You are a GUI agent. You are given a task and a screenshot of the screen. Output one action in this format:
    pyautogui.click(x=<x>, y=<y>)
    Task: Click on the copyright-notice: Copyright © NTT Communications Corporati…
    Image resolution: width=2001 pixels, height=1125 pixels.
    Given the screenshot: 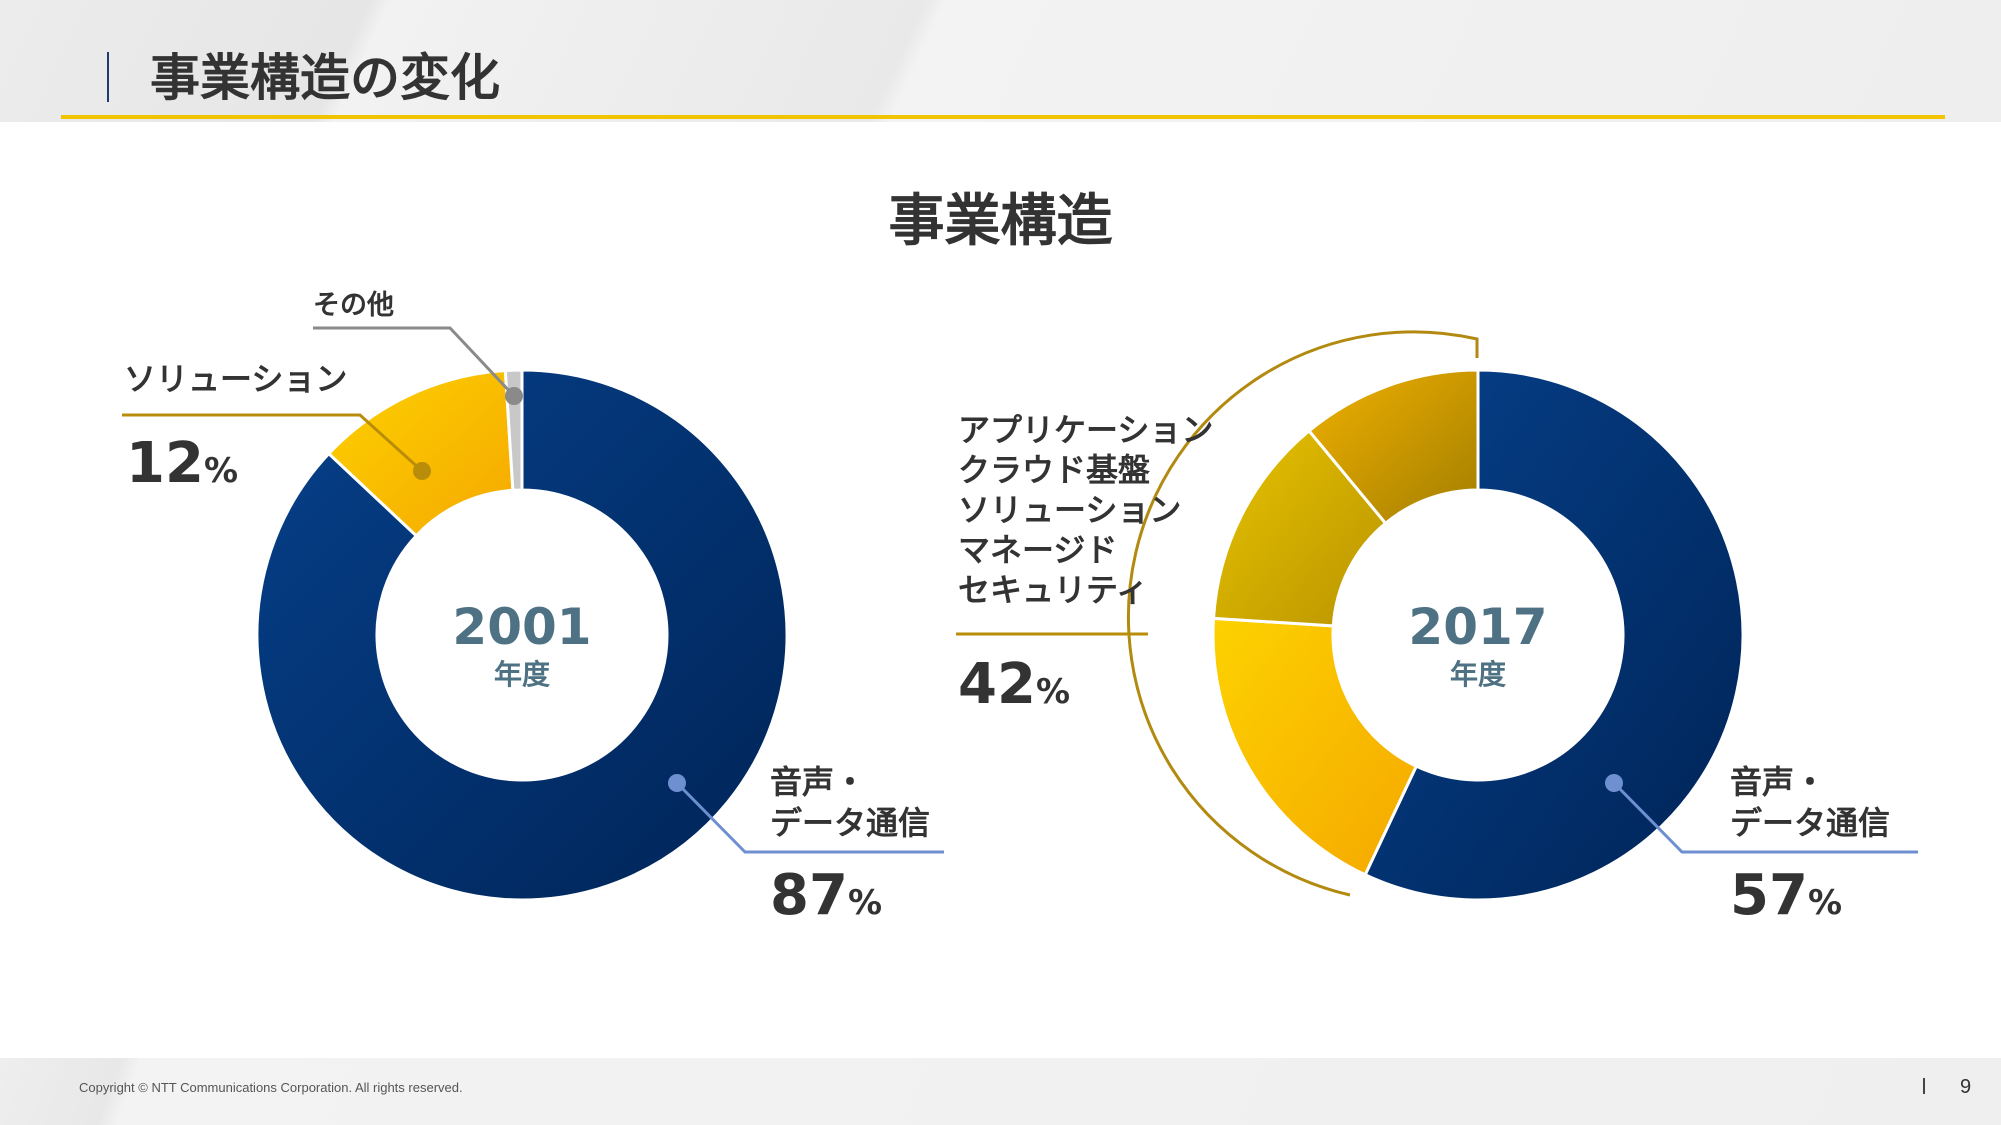 What is the action you would take?
    pyautogui.click(x=271, y=1087)
    